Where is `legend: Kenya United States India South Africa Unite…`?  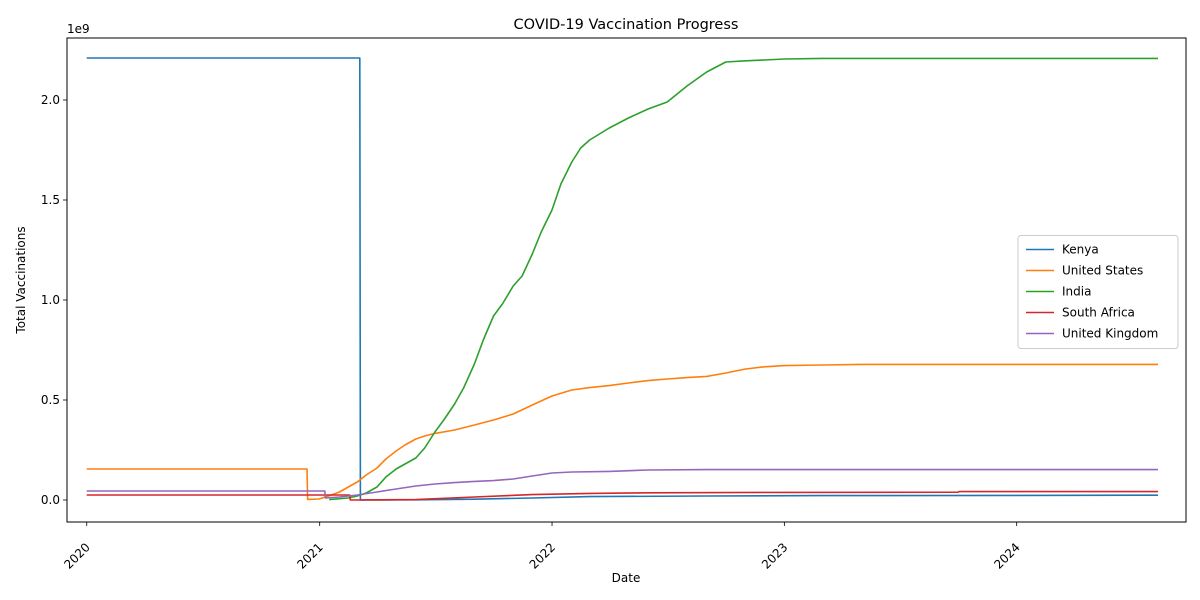
legend: Kenya United States India South Africa Unite… is located at coordinates (1098, 292).